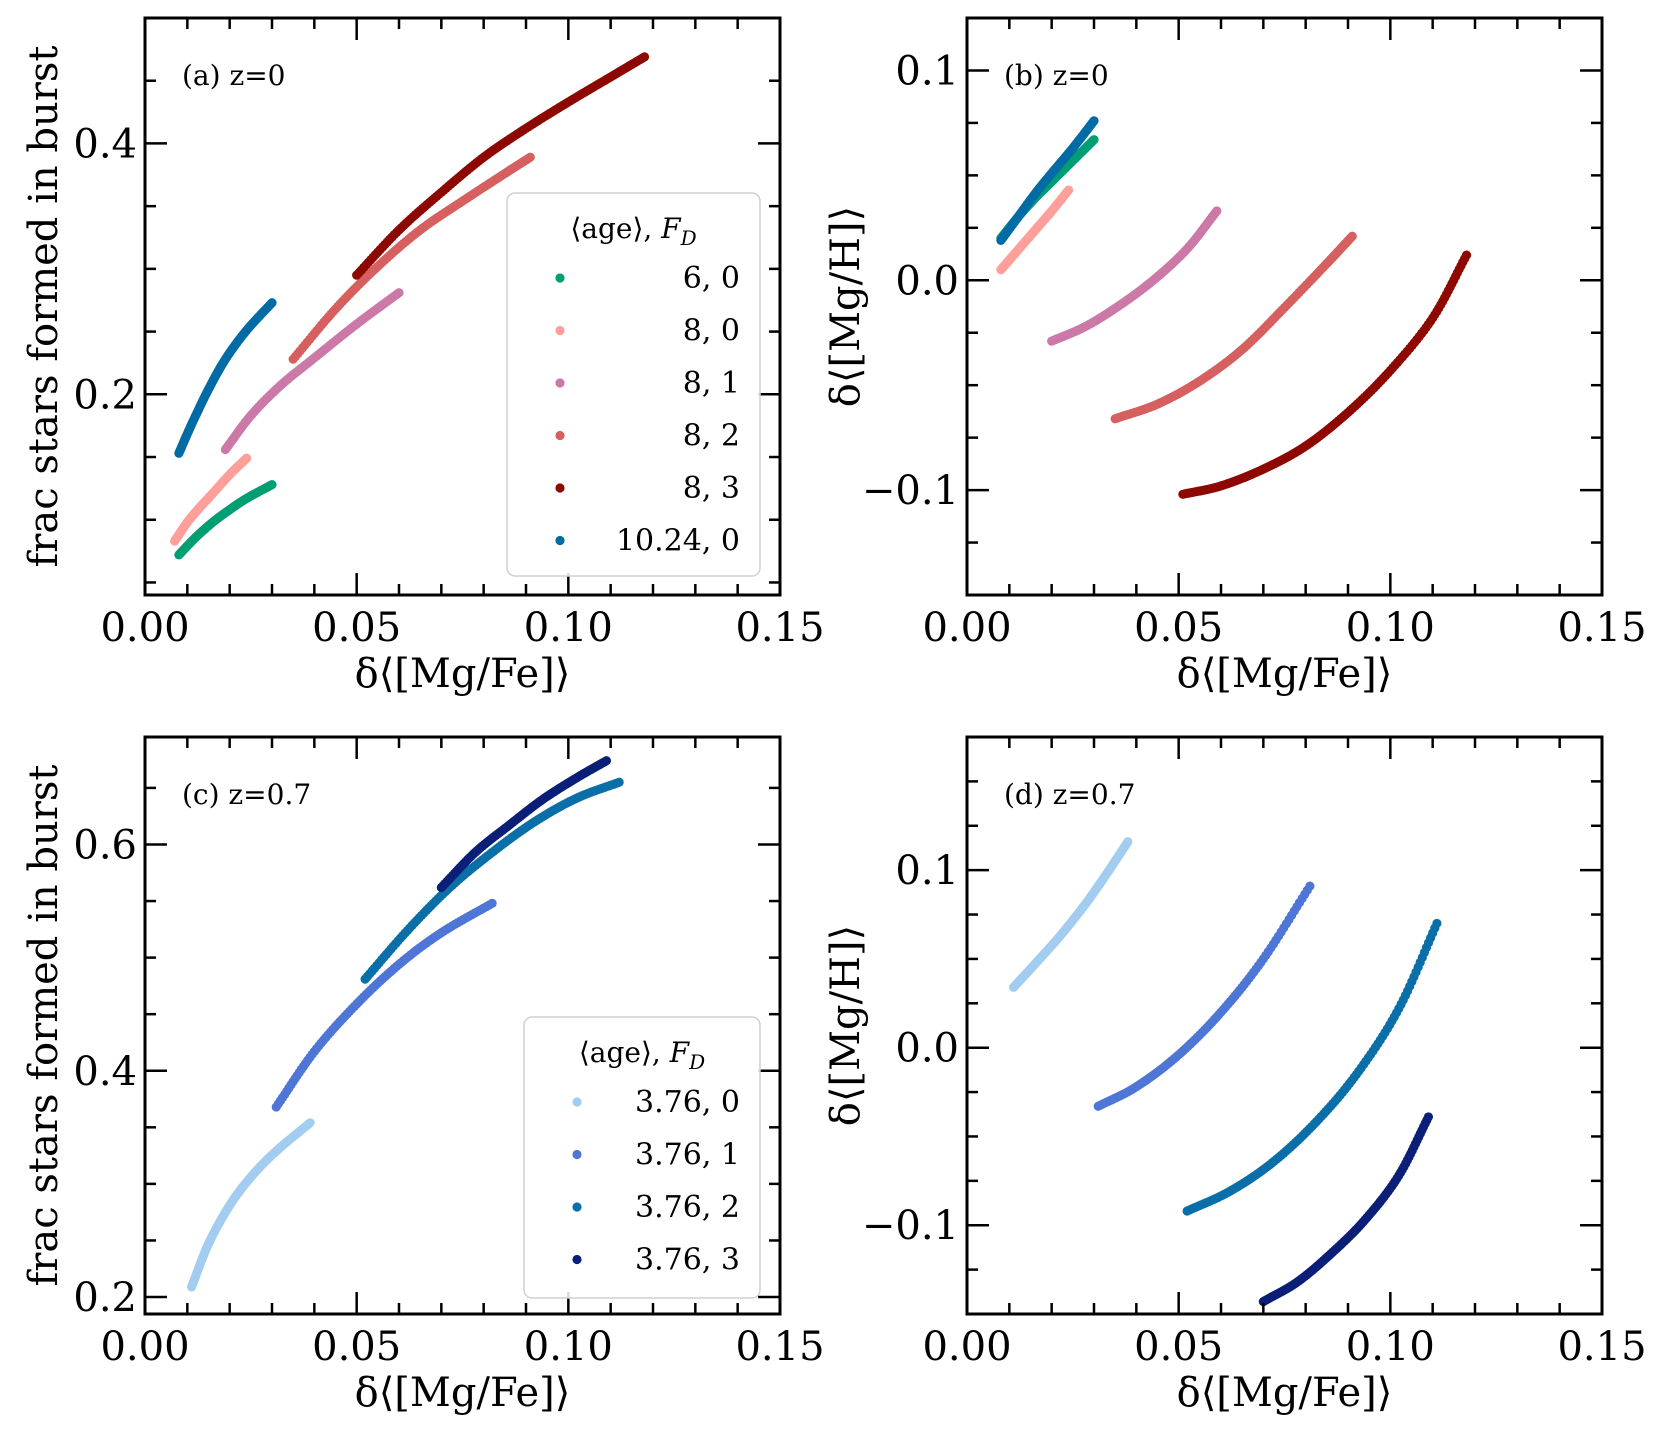 The width and height of the screenshot is (1661, 1434). What do you see at coordinates (678, 541) in the screenshot?
I see `legend-entry: 10.24, 0` at bounding box center [678, 541].